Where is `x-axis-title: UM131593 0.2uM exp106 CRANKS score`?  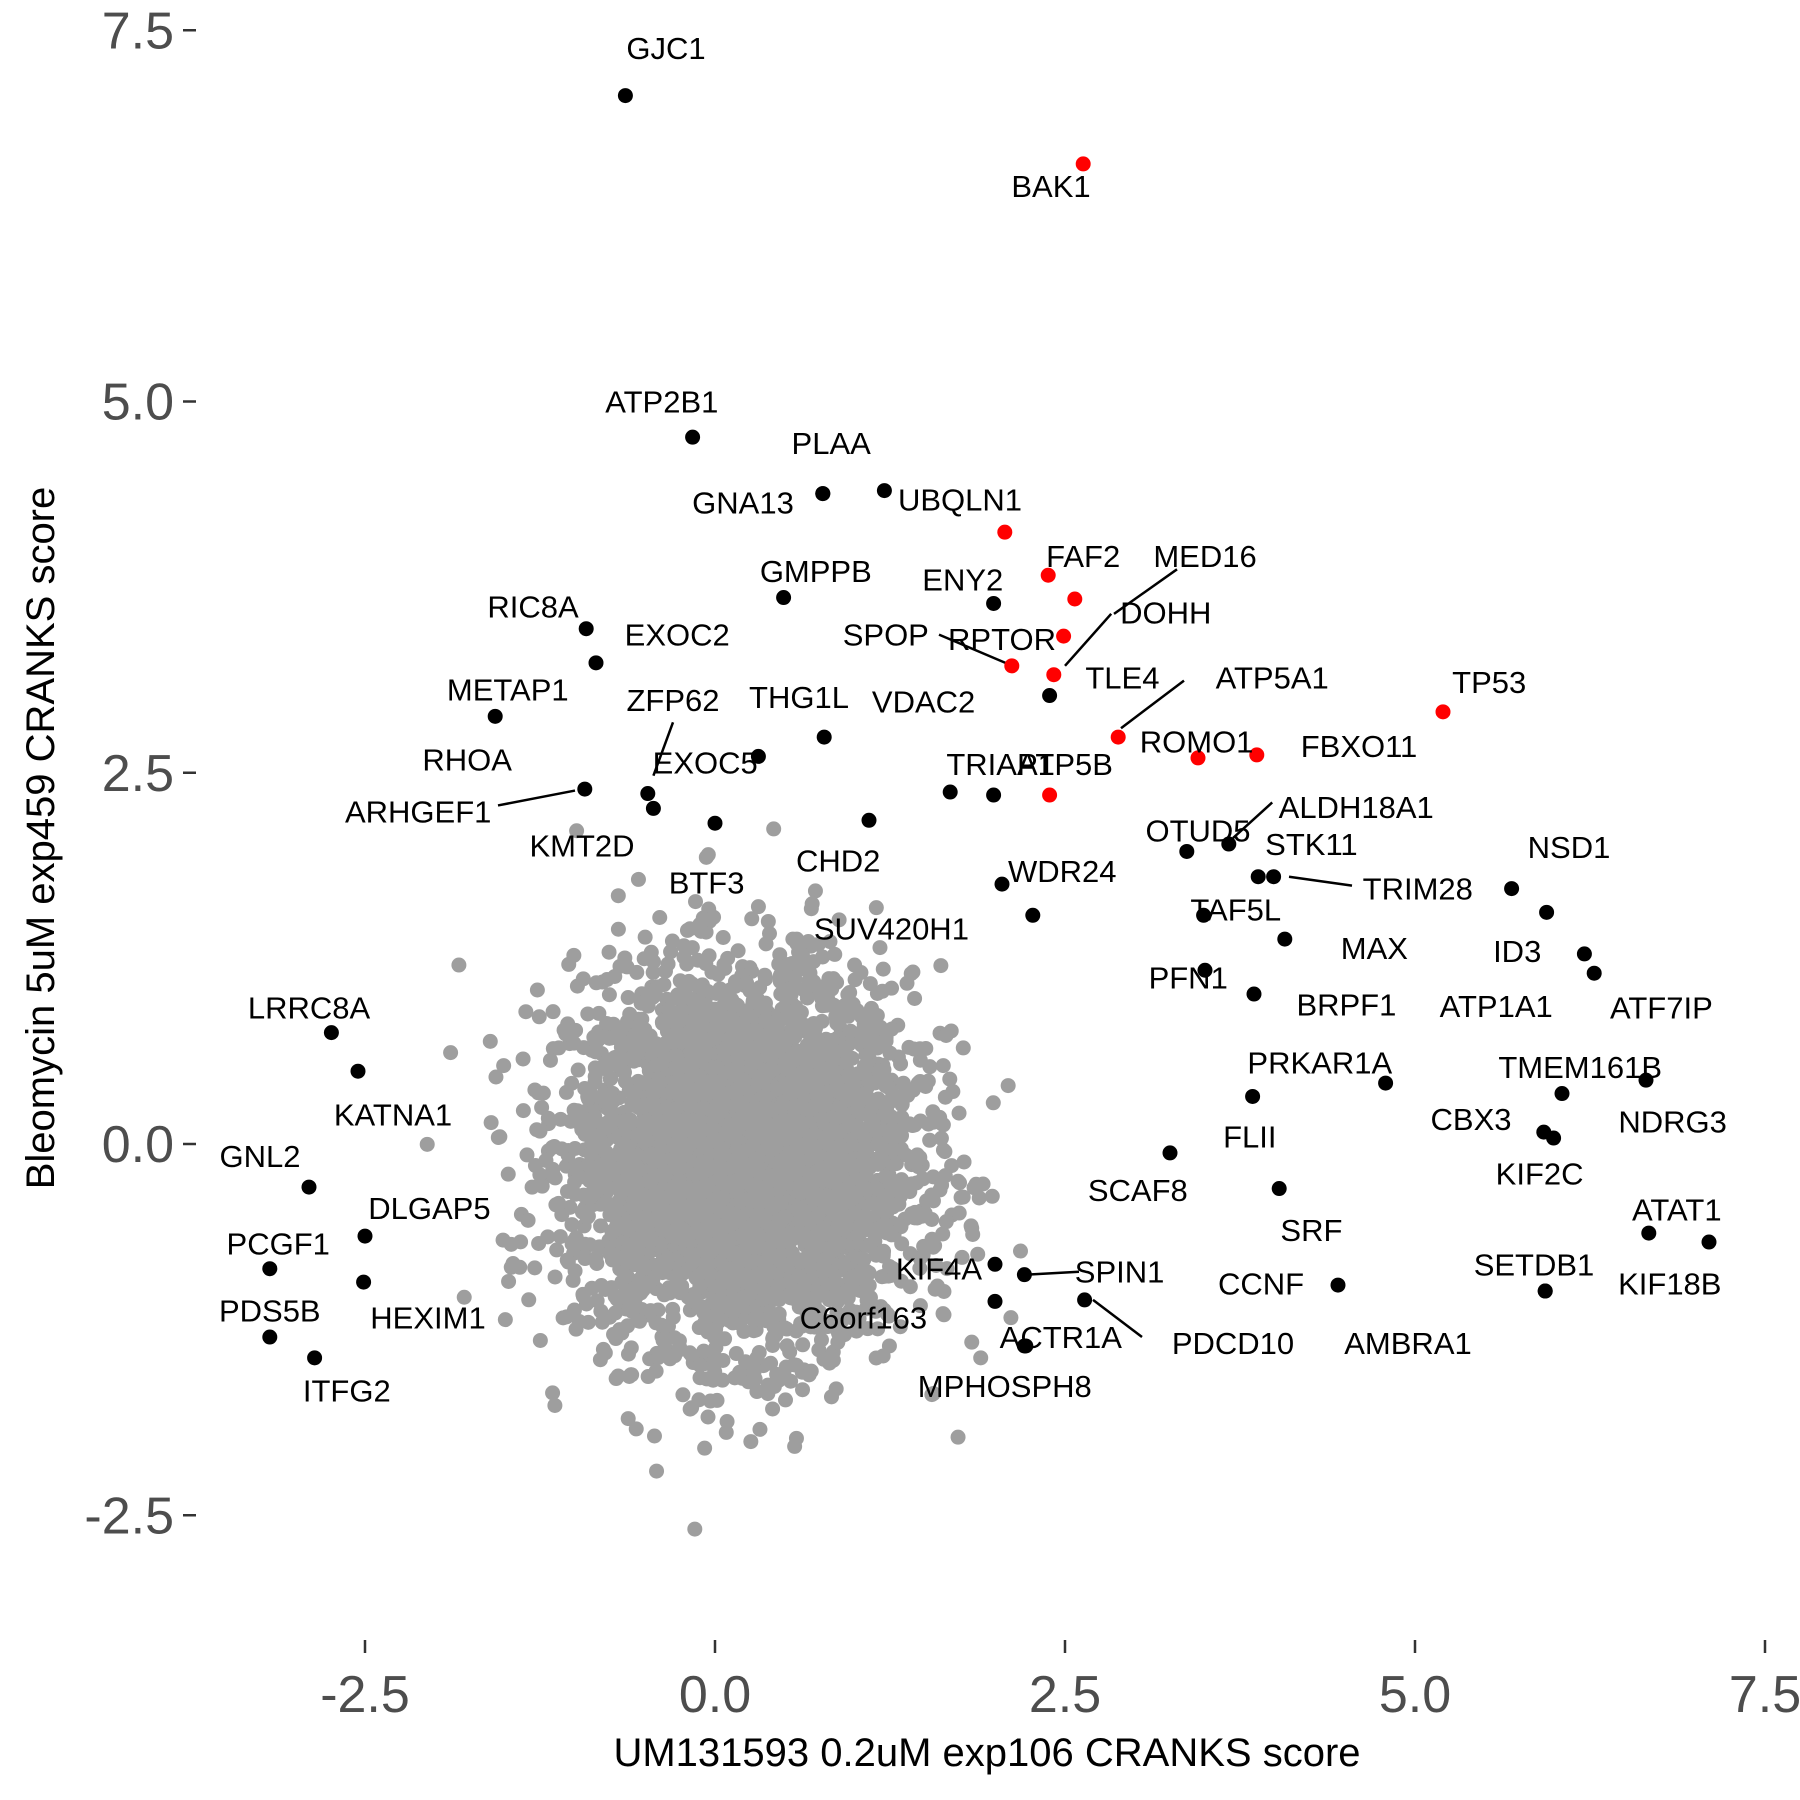
x-axis-title: UM131593 0.2uM exp106 CRANKS score is located at coordinates (986, 1753).